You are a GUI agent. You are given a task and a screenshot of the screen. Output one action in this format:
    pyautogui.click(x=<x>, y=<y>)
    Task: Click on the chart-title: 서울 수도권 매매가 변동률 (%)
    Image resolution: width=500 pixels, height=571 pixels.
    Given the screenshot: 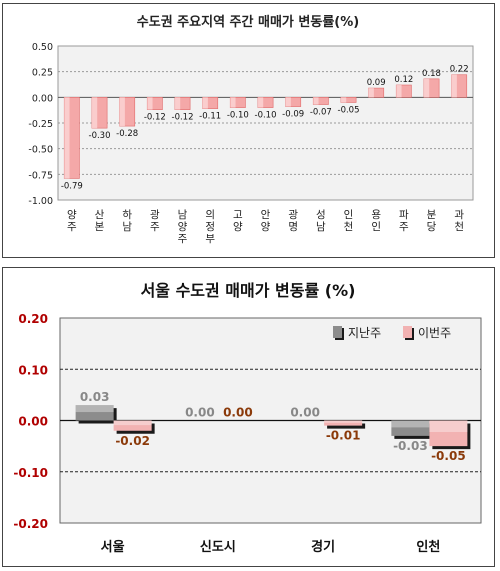 What is the action you would take?
    pyautogui.click(x=248, y=290)
    